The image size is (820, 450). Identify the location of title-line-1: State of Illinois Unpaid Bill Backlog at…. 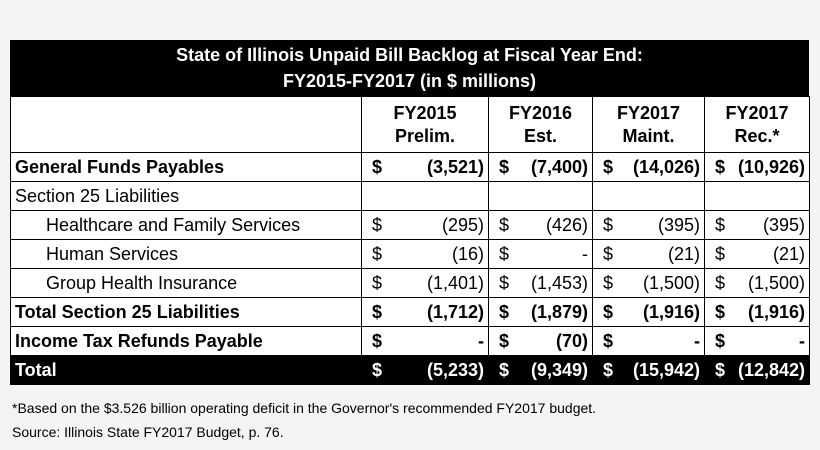
(409, 55).